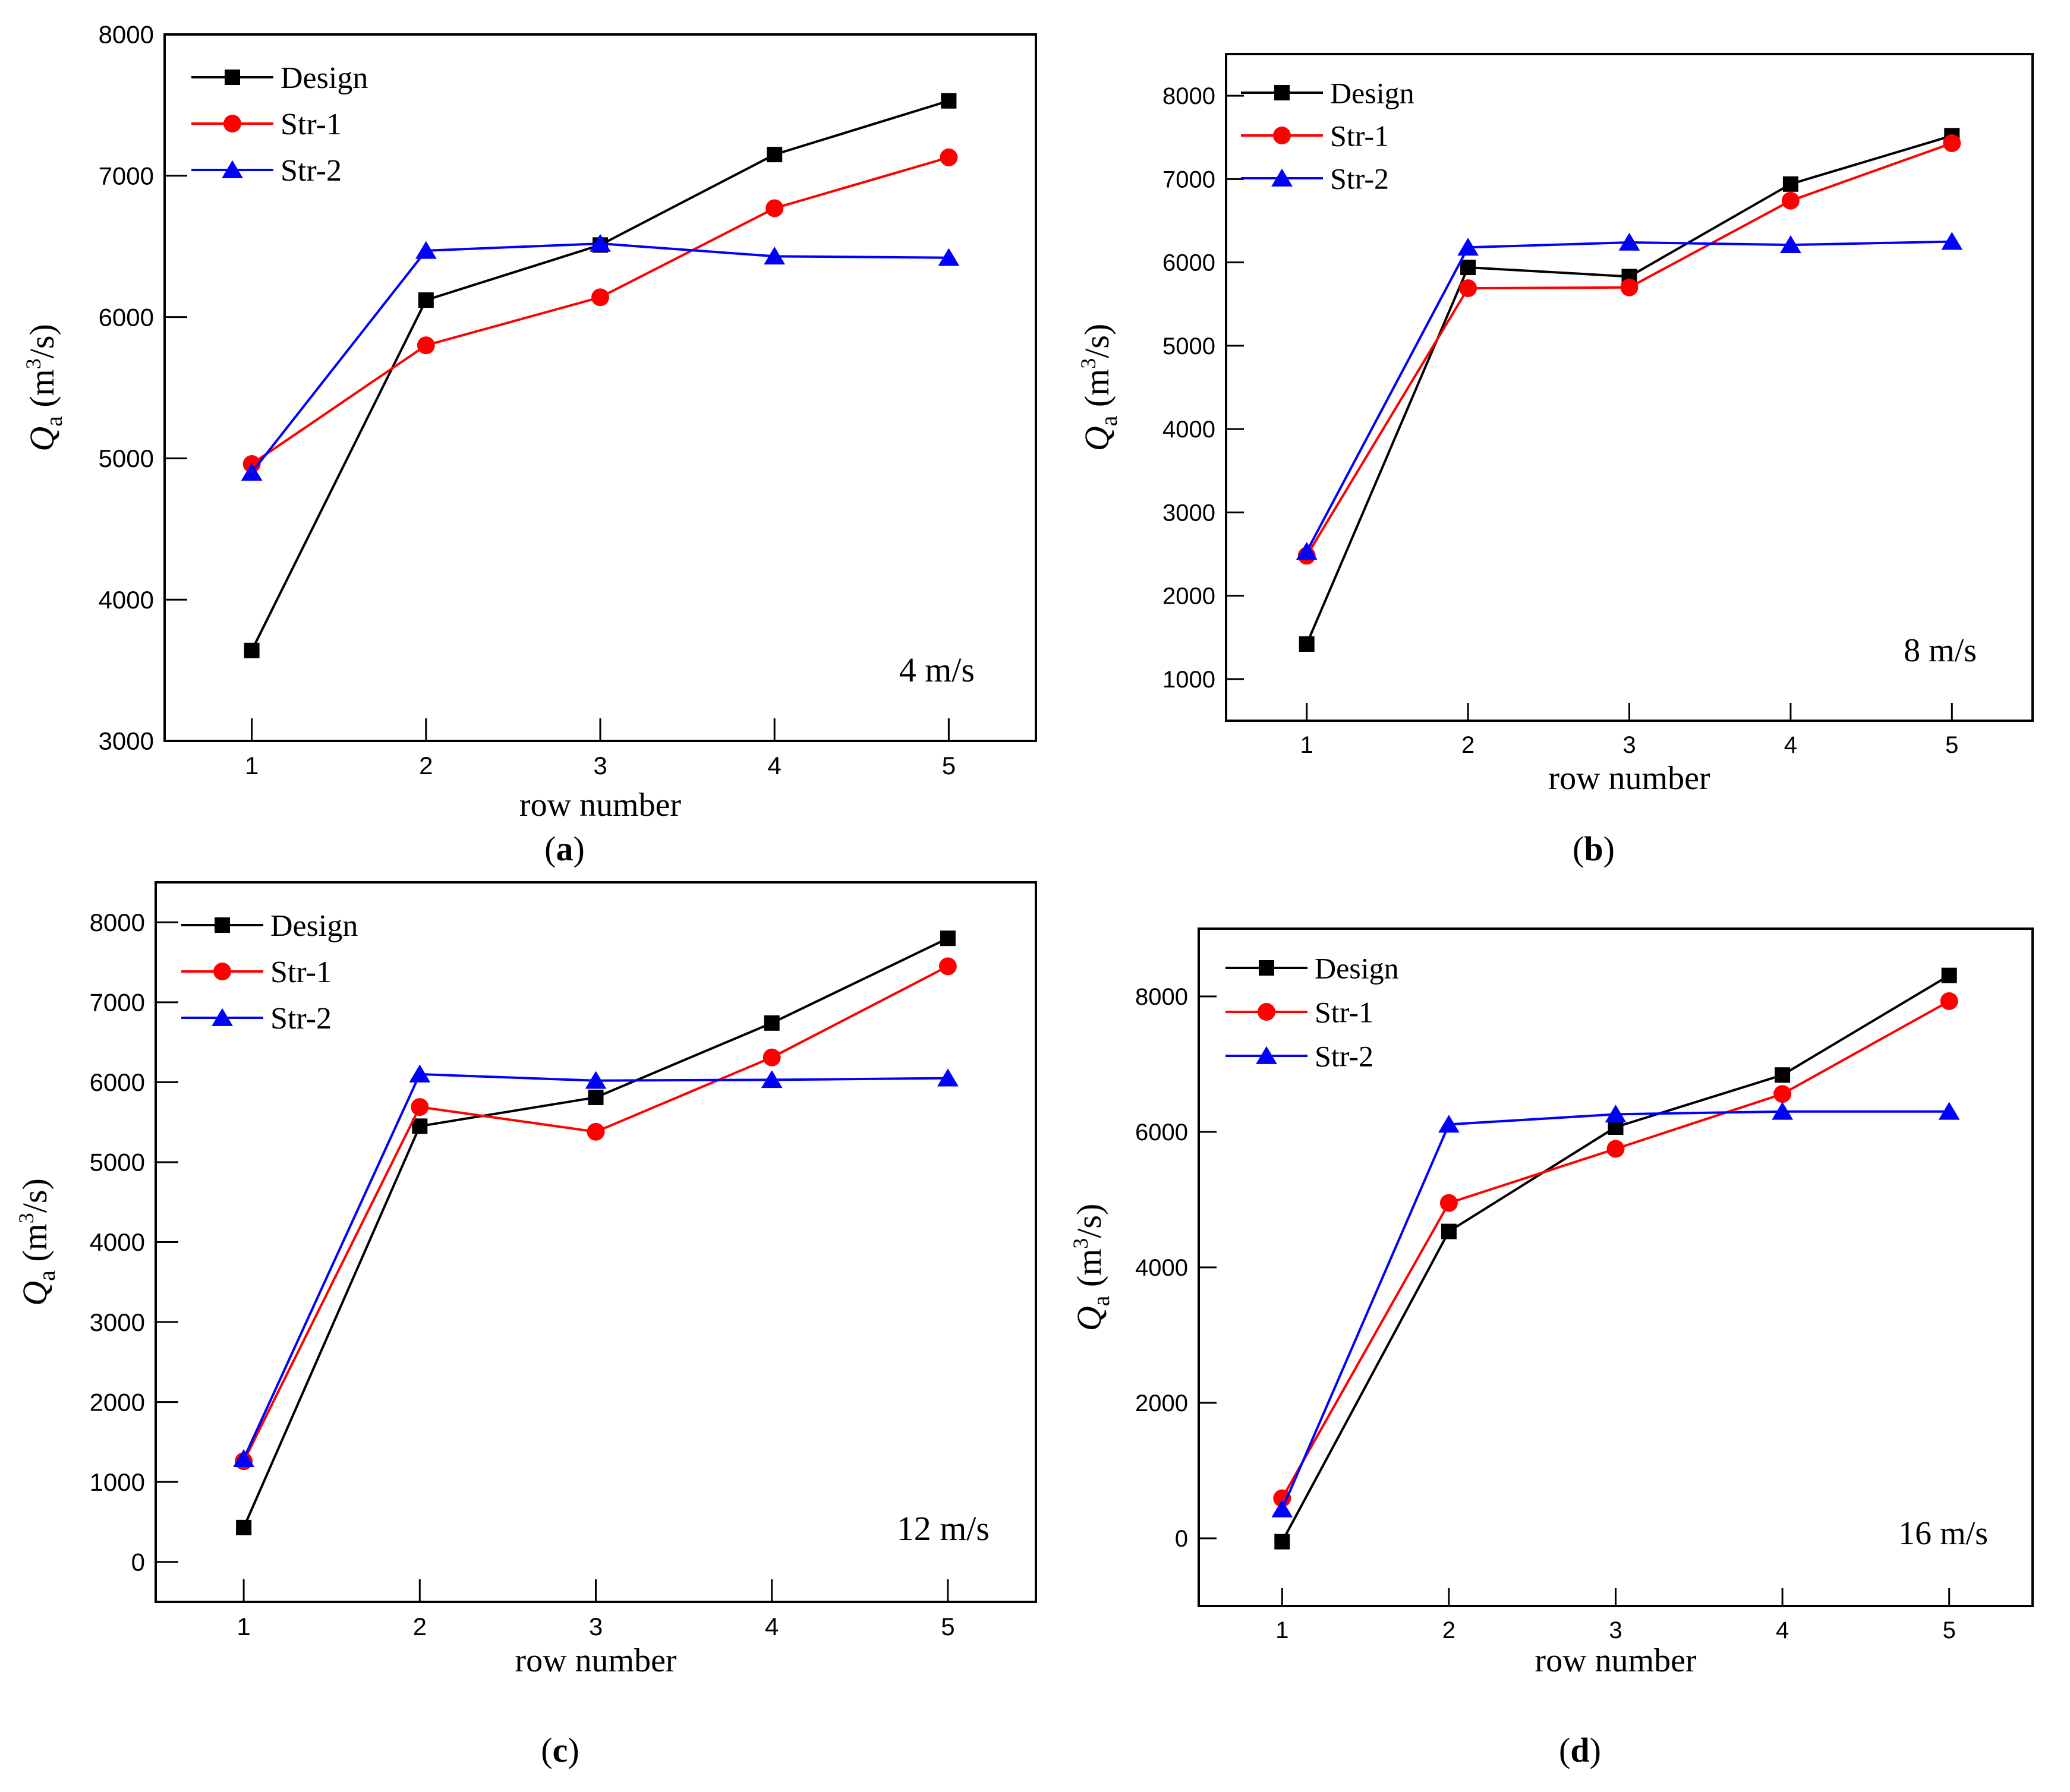 The width and height of the screenshot is (2070, 1792). Describe the element at coordinates (937, 670) in the screenshot. I see `speed-annotation: 4 m/s` at that location.